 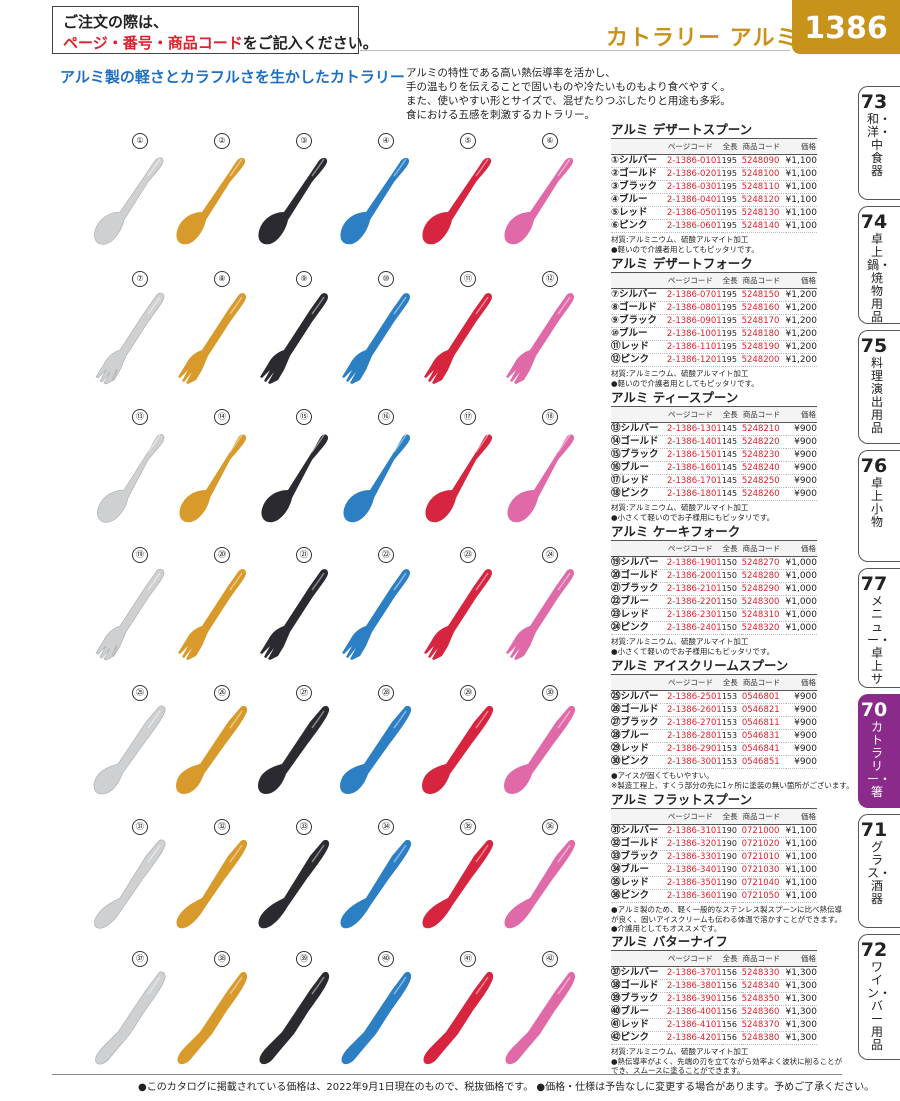 What do you see at coordinates (222, 693) in the screenshot?
I see `product-number-label: ㉖` at bounding box center [222, 693].